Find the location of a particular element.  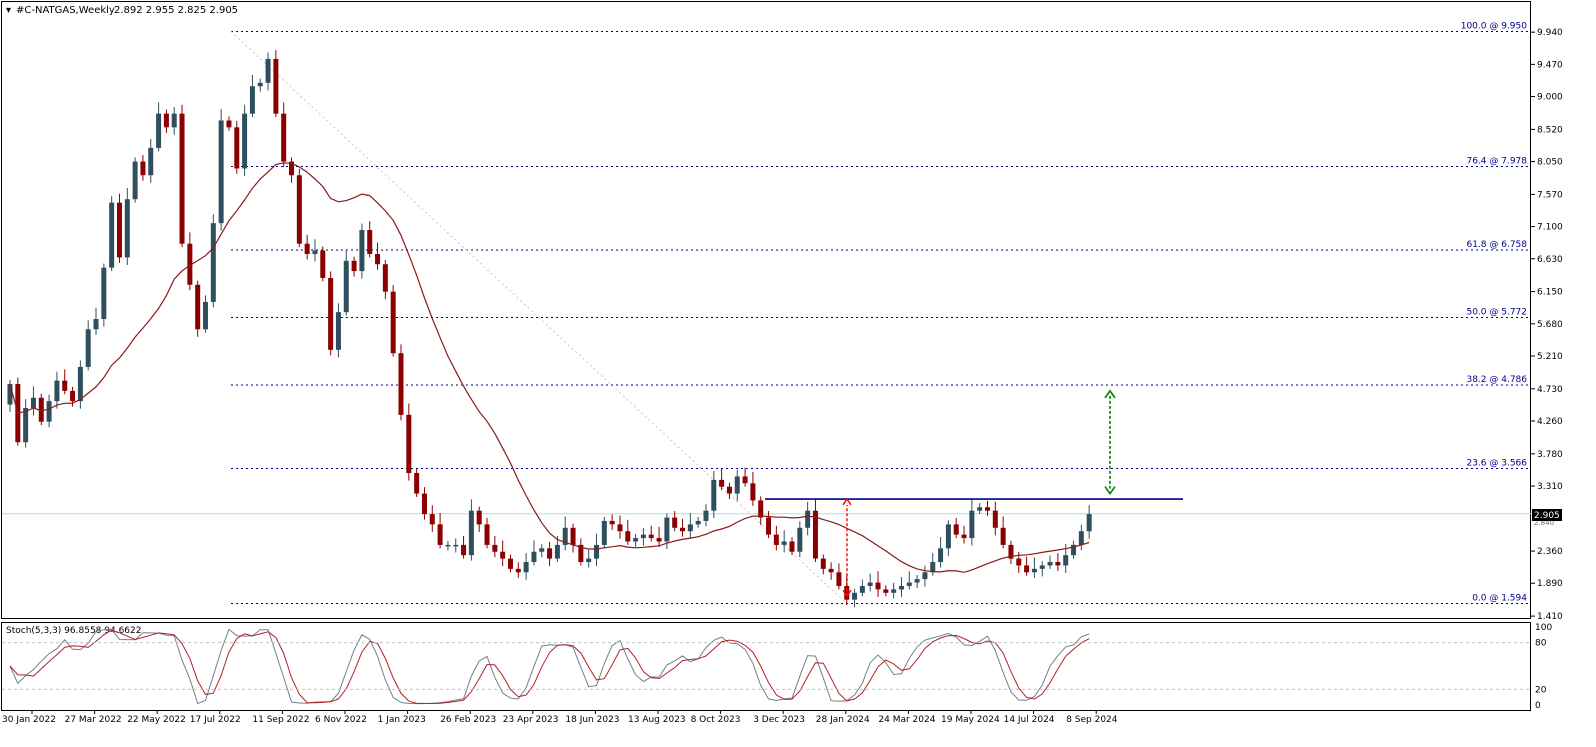

stoch-tick-label: 80 is located at coordinates (1541, 644).